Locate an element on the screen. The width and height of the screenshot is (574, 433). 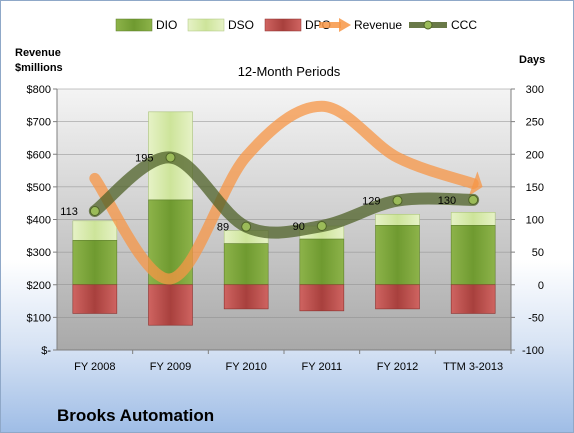
left-tick-label: $300 is located at coordinates (39, 253).